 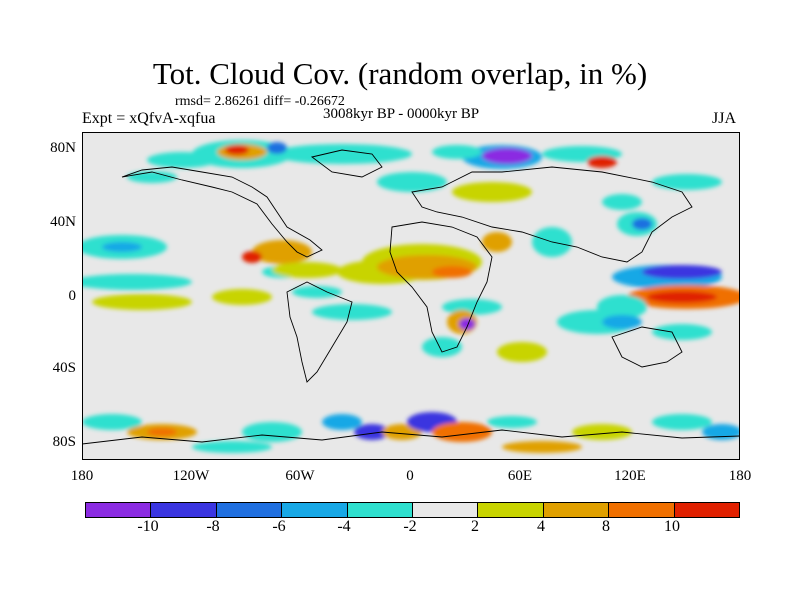 I want to click on lat-tick-label: 80S, so click(x=64, y=442).